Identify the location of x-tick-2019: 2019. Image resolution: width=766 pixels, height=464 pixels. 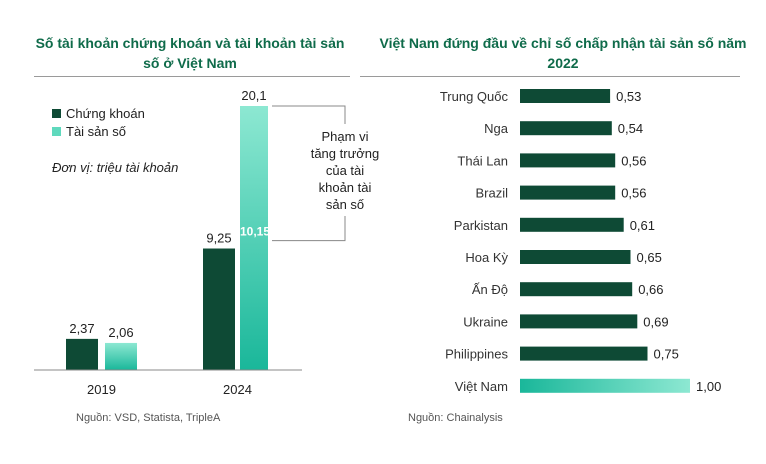
(101, 389).